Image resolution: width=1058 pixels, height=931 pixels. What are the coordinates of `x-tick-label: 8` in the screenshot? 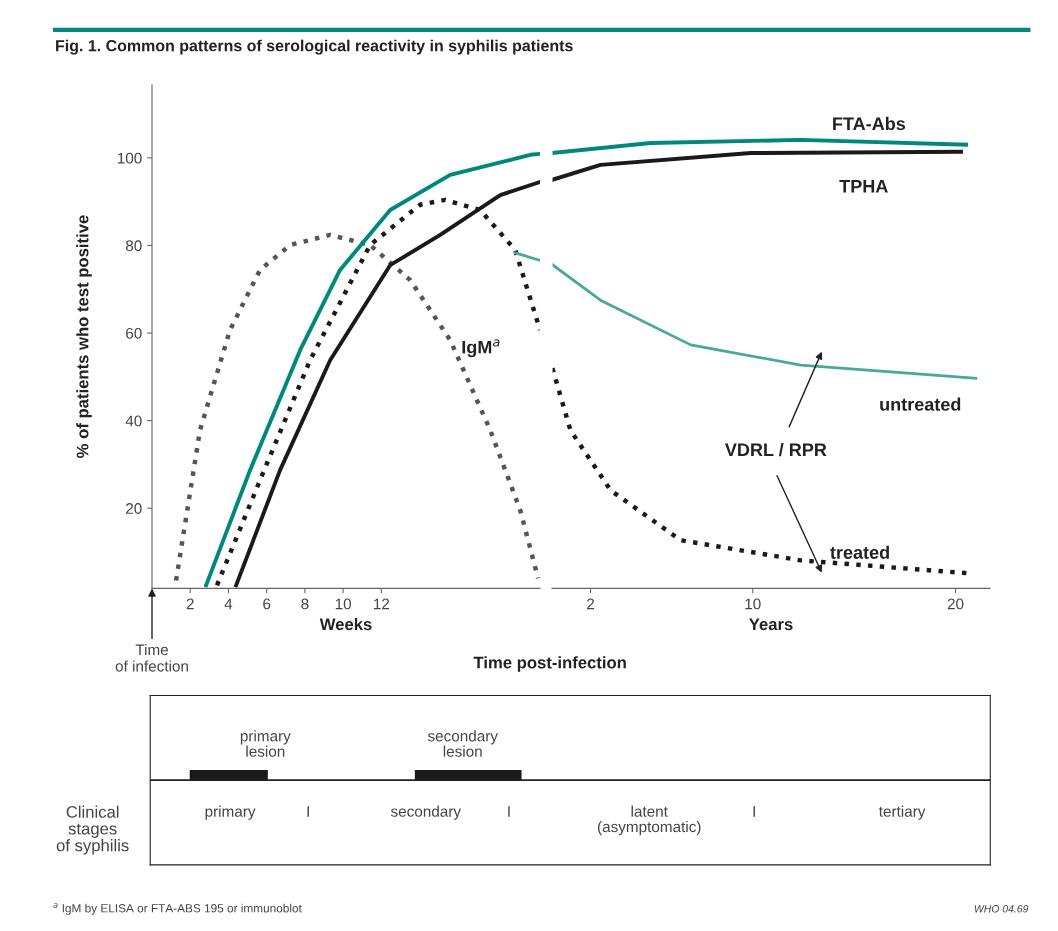 It's located at (305, 604).